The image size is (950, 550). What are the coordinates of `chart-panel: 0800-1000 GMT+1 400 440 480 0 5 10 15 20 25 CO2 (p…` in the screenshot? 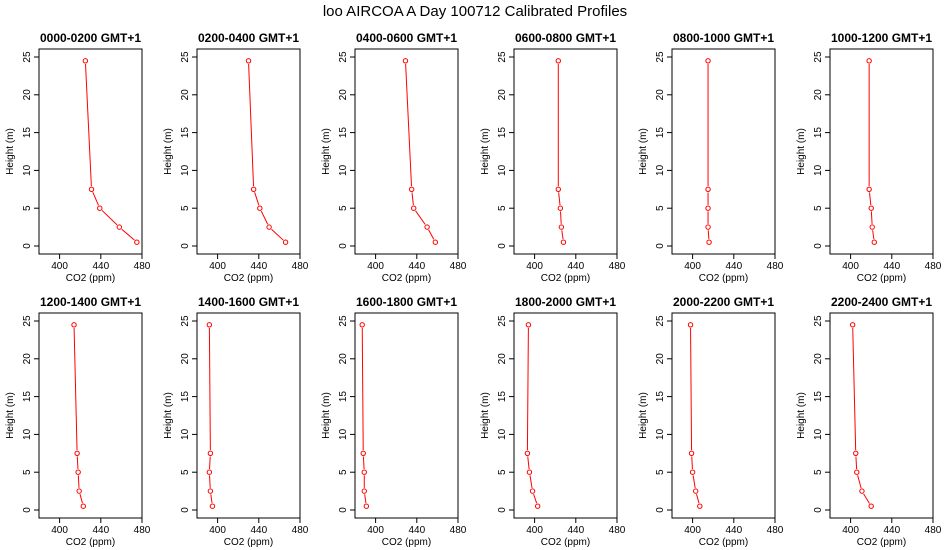 It's located at (711, 157).